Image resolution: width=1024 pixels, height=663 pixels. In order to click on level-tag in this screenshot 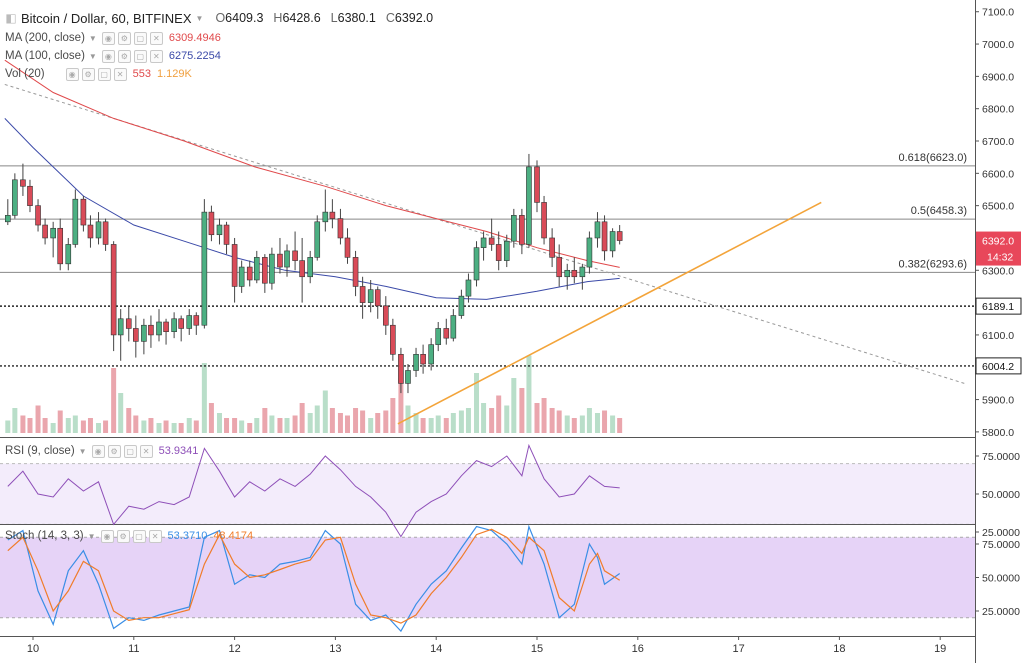, I will do `click(998, 306)`.